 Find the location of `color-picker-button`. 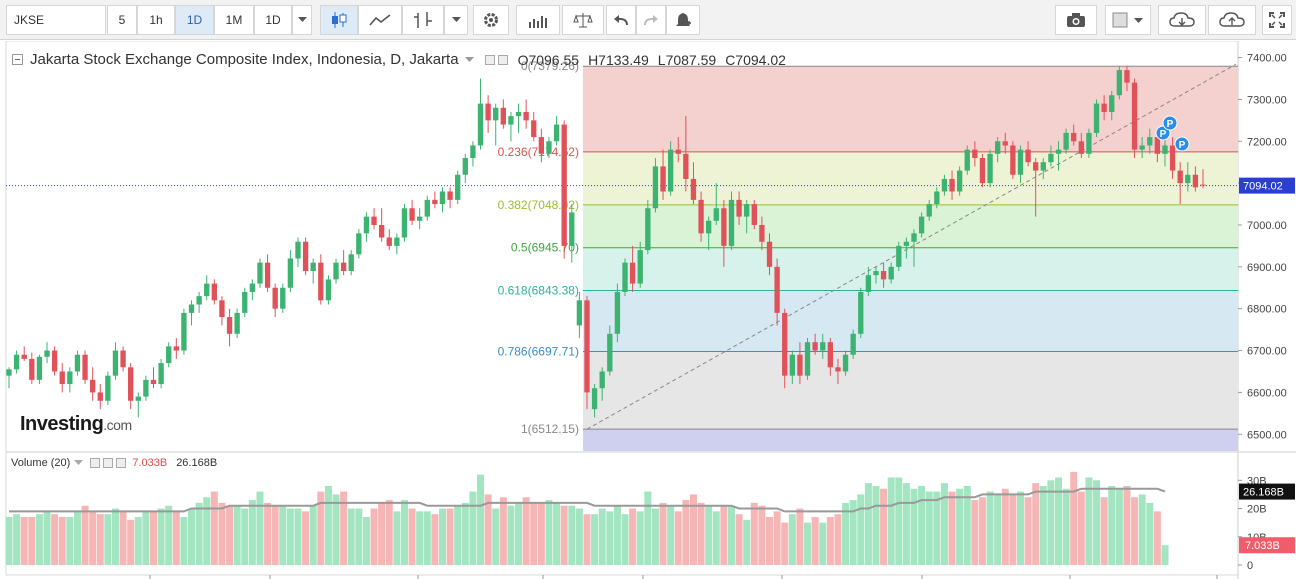

color-picker-button is located at coordinates (1128, 20).